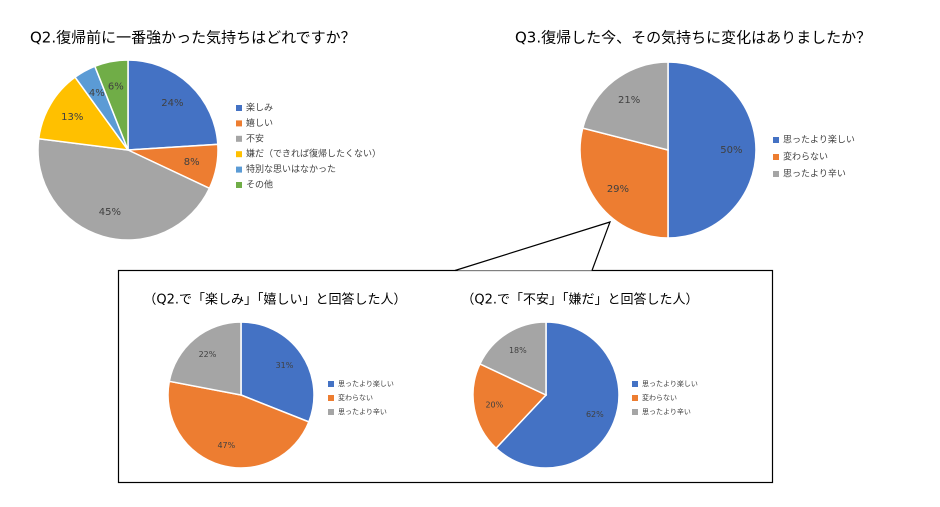 The width and height of the screenshot is (940, 507). Describe the element at coordinates (595, 414) in the screenshot. I see `data-label: 62%` at that location.